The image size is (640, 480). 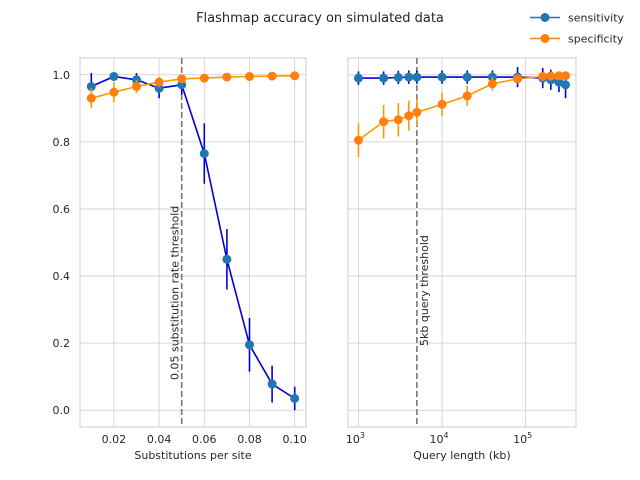 I want to click on x-axis-label: Substitutions per site, so click(x=192, y=455).